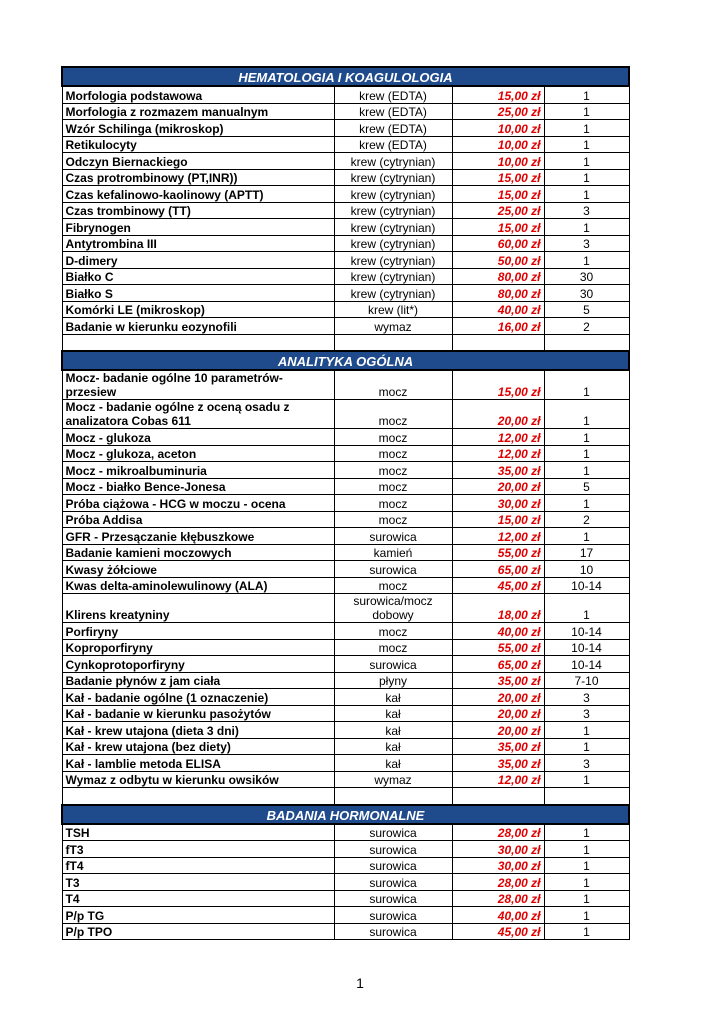 The height and width of the screenshot is (1024, 724). I want to click on table-row: P/p TG surowica 40,00 zł 1, so click(345, 915).